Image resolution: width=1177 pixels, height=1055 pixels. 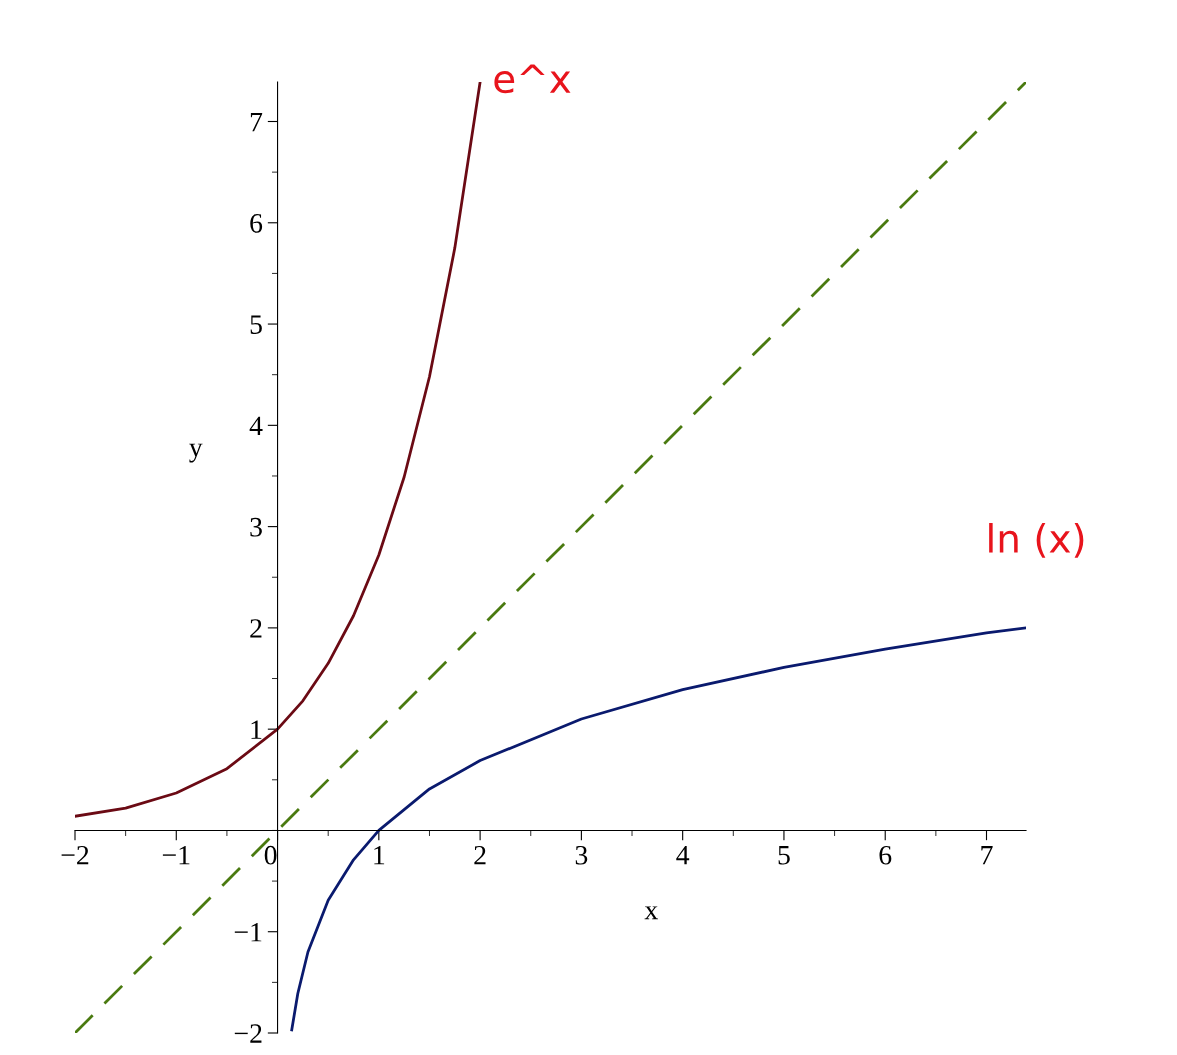 I want to click on y-tick-label: 2, so click(x=256, y=628).